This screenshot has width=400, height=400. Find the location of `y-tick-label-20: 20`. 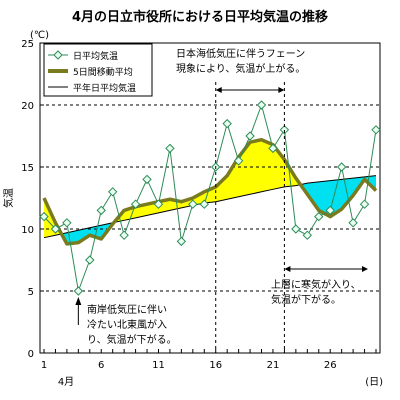

y-tick-label-20: 20 is located at coordinates (27, 106).